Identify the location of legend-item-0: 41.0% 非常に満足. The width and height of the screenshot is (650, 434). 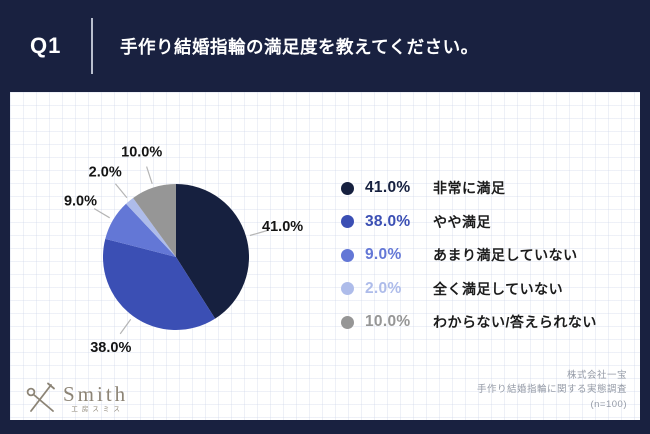
(469, 188).